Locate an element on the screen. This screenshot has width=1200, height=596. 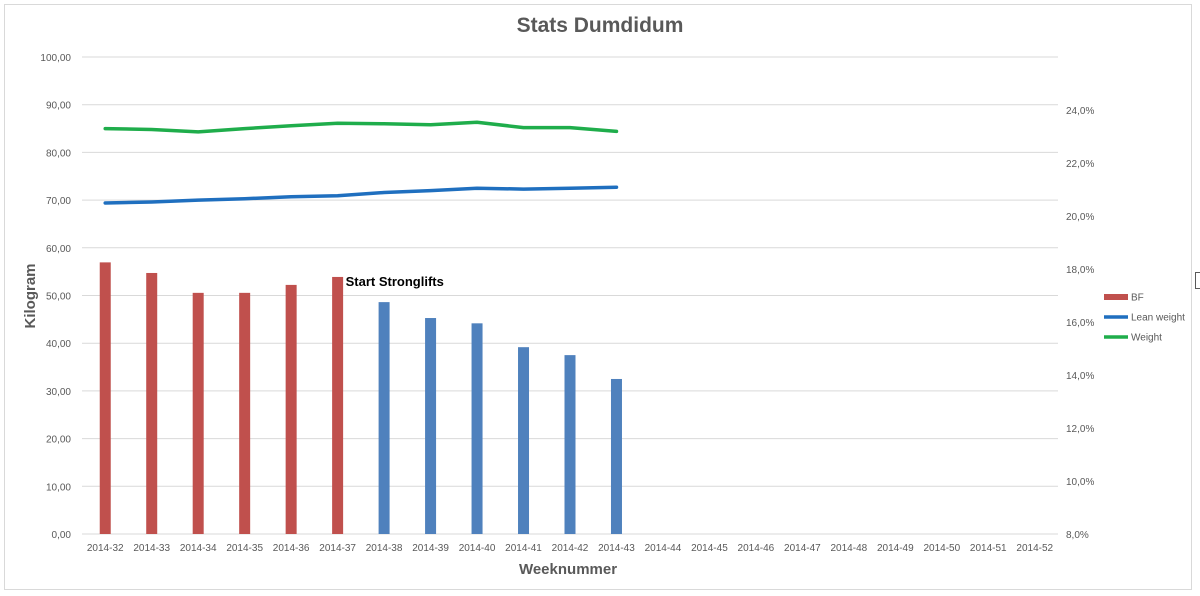
x-tick-label: 2014-40 is located at coordinates (477, 548).